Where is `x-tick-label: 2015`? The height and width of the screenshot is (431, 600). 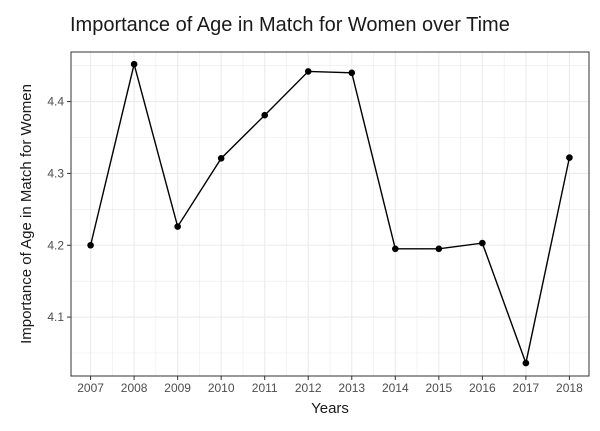
x-tick-label: 2015 is located at coordinates (438, 388).